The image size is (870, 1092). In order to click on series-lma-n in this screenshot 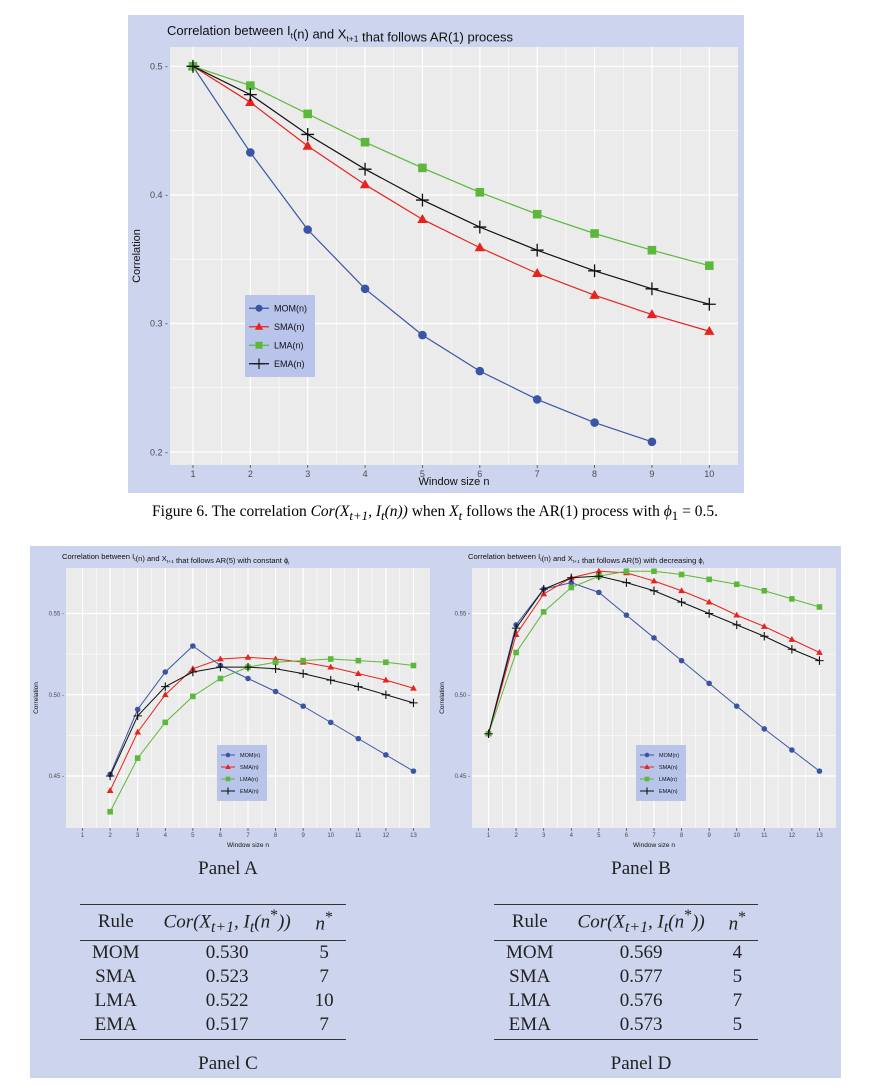, I will do `click(654, 652)`.